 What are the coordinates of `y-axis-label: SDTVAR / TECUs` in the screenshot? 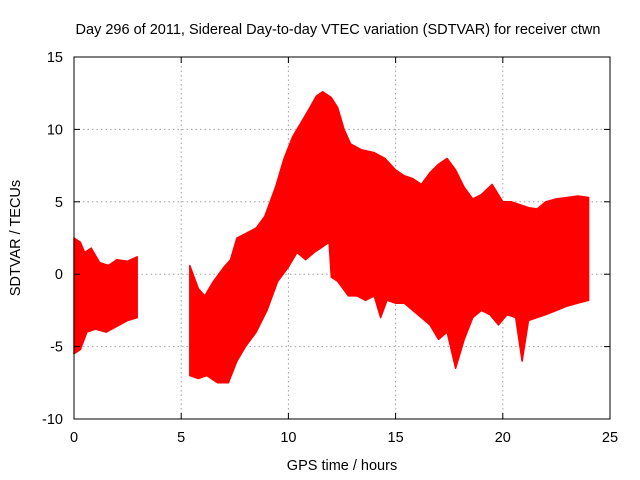 It's located at (16, 238).